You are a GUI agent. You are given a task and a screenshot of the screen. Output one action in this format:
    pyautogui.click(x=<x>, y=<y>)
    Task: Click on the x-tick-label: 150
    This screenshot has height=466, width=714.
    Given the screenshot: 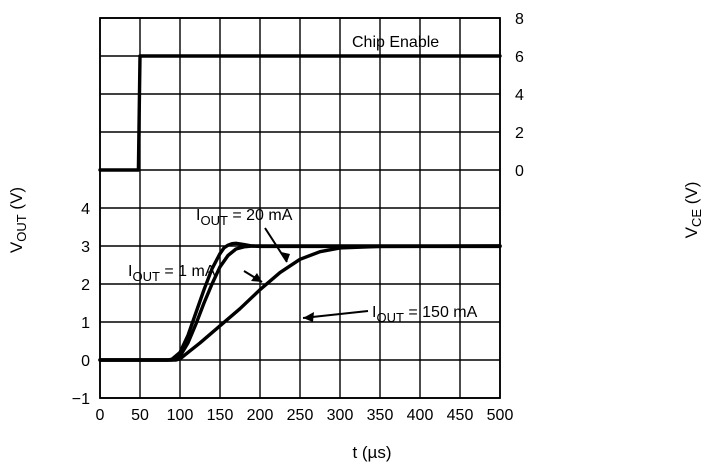 What is the action you would take?
    pyautogui.click(x=220, y=415)
    